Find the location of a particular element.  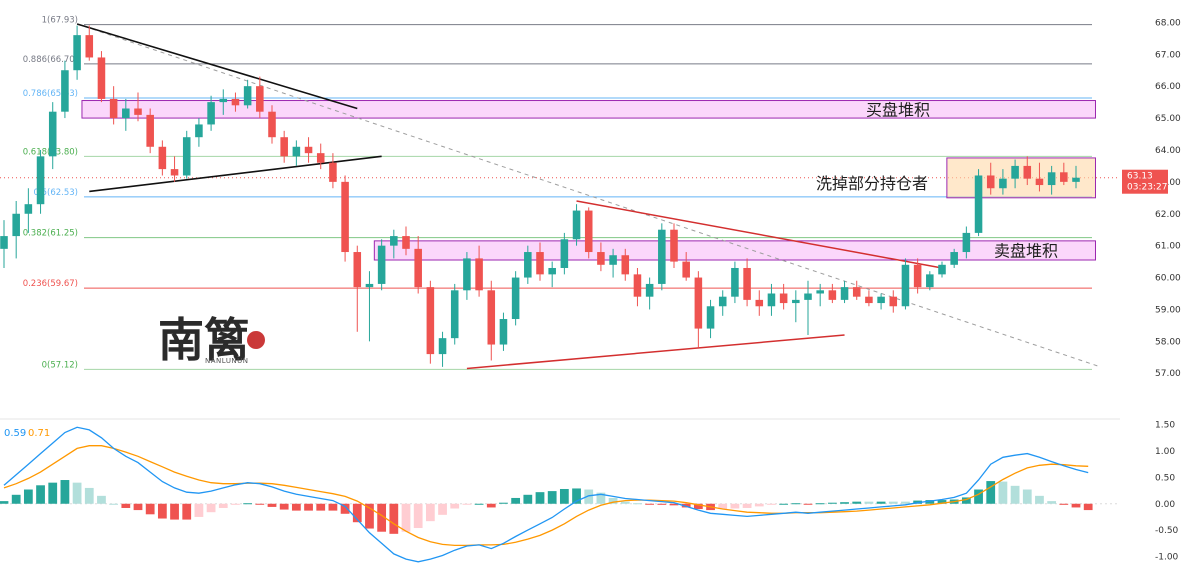

fib-level-label: 0.382(61.25) is located at coordinates (50, 234).